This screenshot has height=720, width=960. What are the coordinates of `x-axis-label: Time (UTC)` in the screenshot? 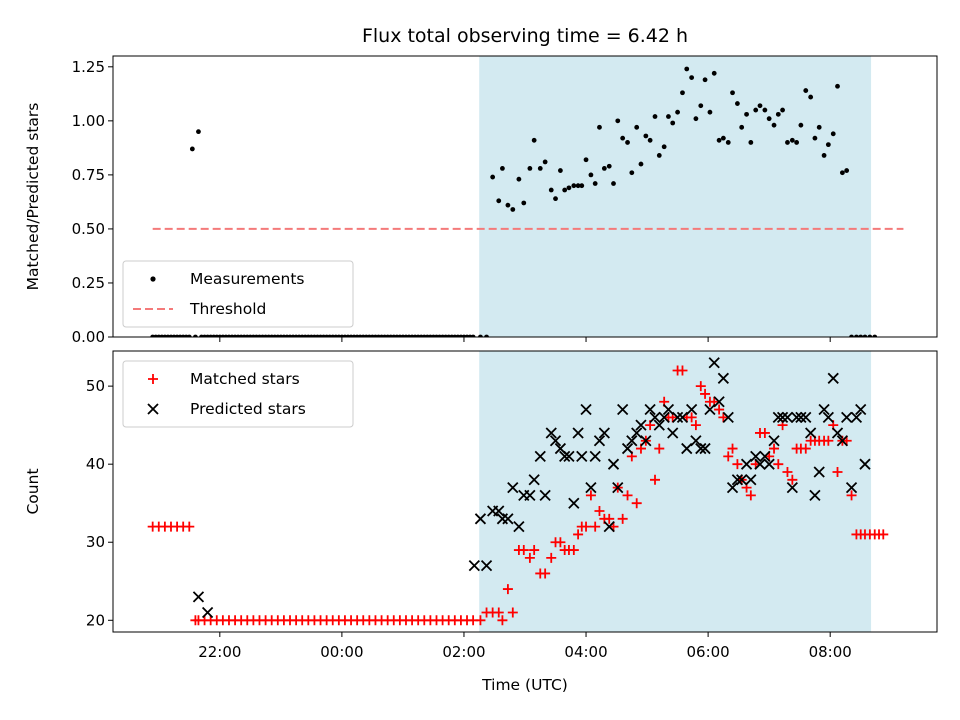 It's located at (524, 685).